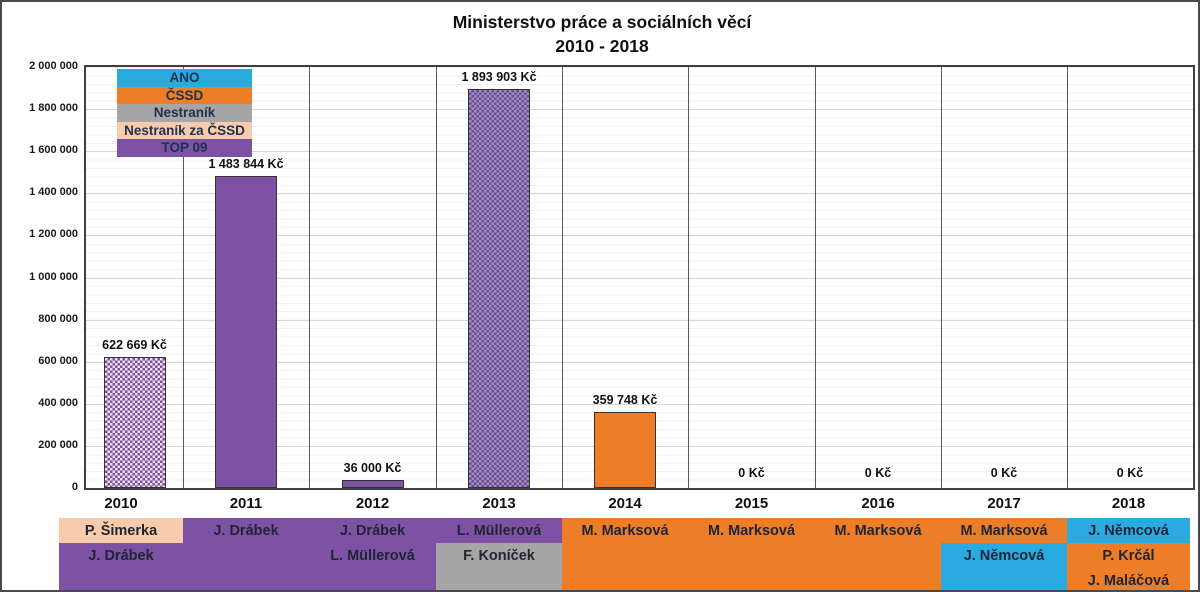 The image size is (1200, 592). What do you see at coordinates (53, 150) in the screenshot?
I see `y-tick-label: 1 600 000` at bounding box center [53, 150].